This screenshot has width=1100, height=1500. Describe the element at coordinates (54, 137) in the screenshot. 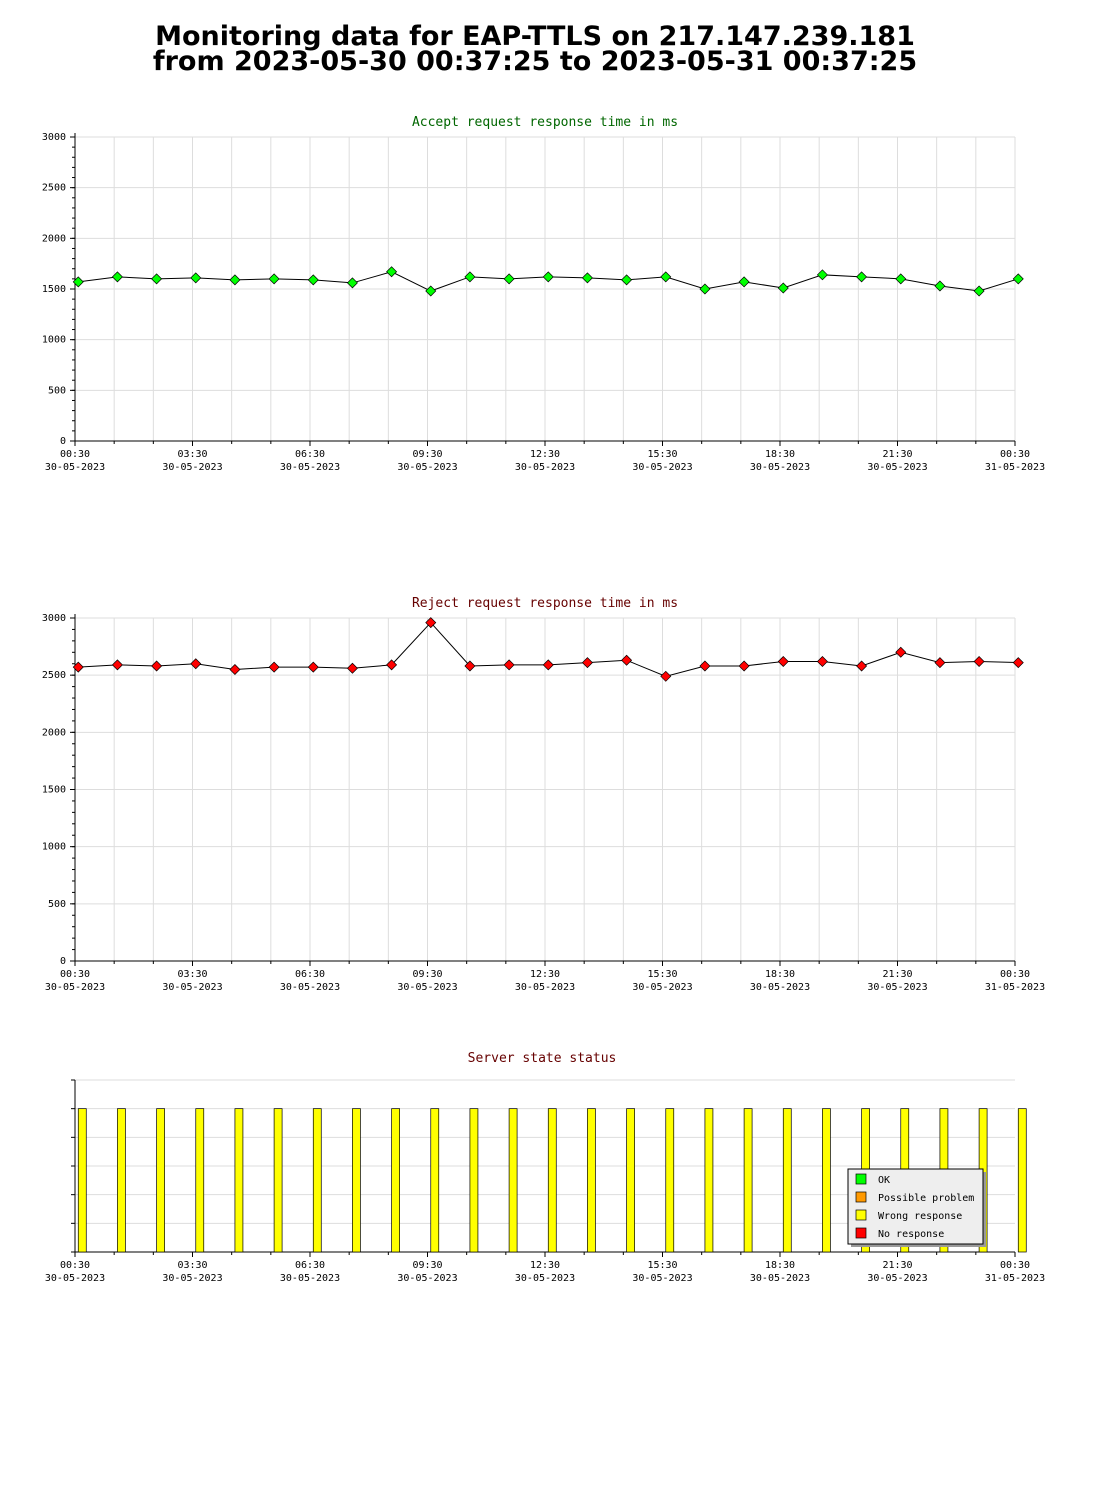

I see `accept-ytick-label: 3000` at that location.